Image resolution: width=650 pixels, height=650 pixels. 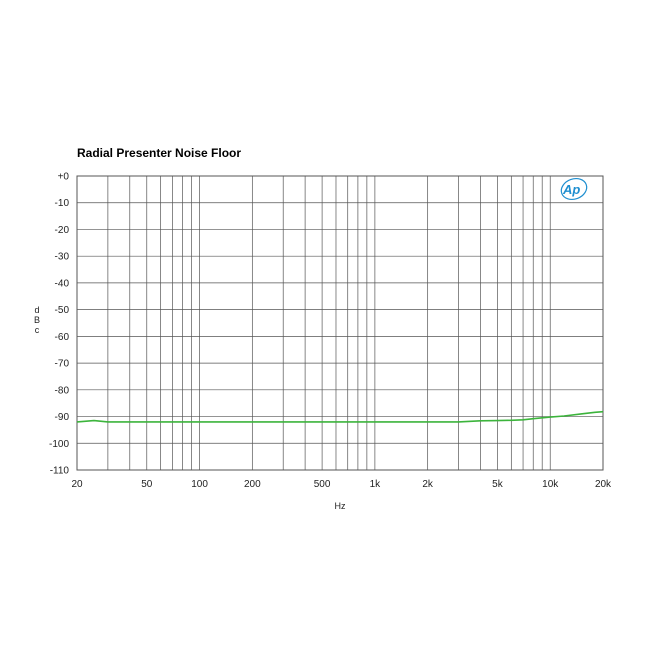 What do you see at coordinates (62, 390) in the screenshot?
I see `y-tick-label: -80` at bounding box center [62, 390].